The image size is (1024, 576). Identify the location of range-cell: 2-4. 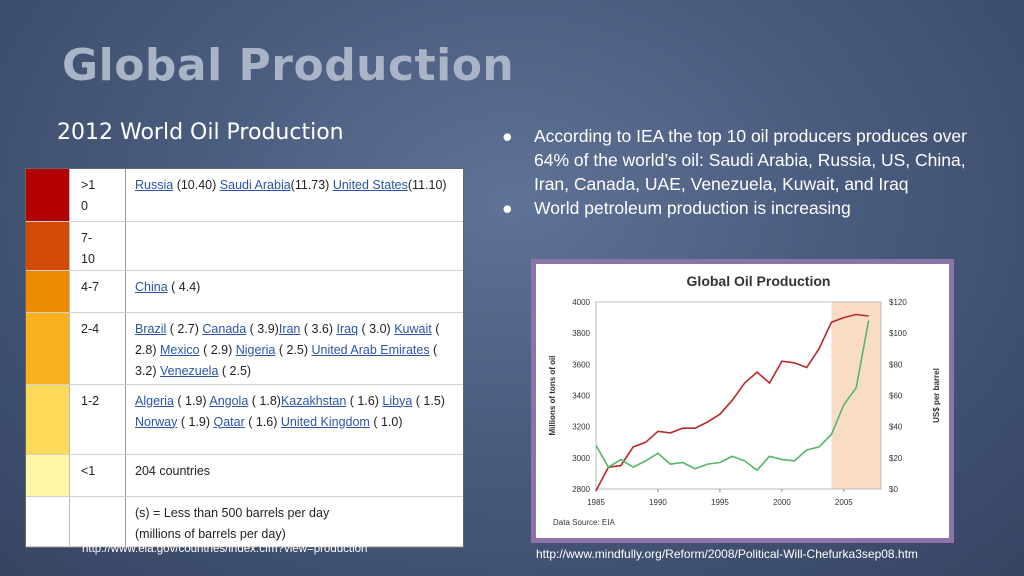
(97, 348).